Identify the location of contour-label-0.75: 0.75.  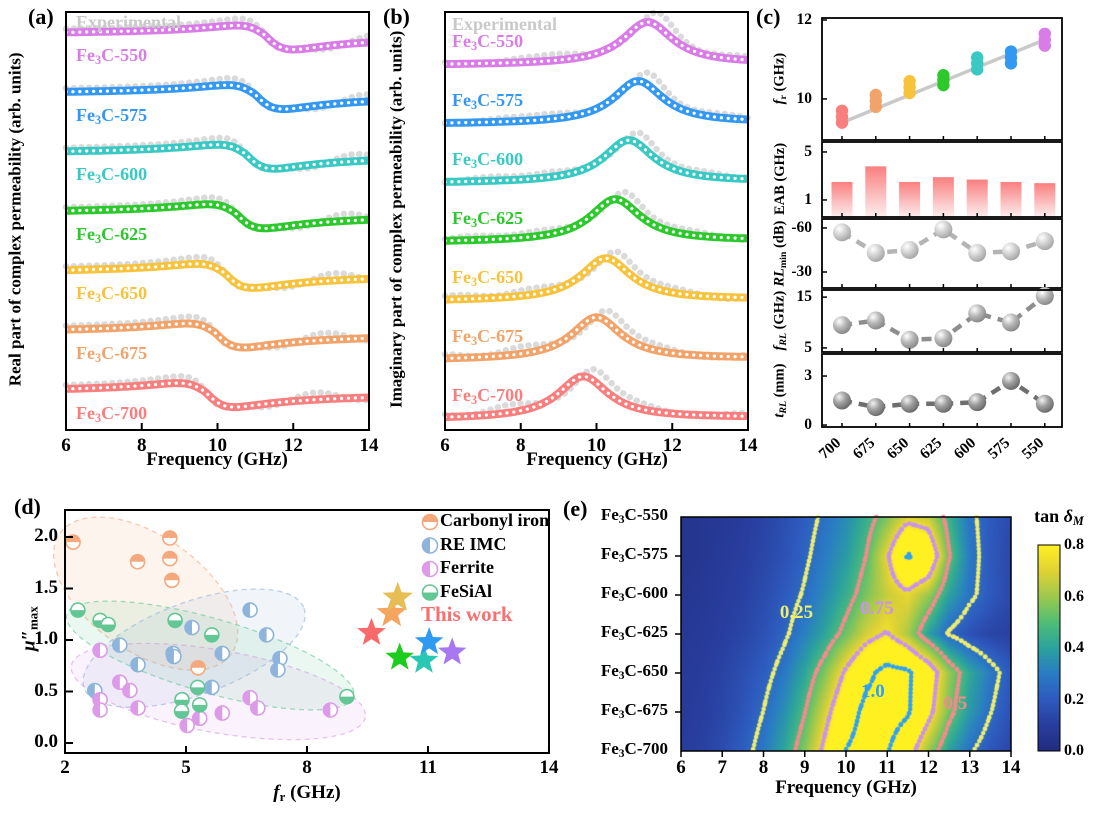
(877, 608).